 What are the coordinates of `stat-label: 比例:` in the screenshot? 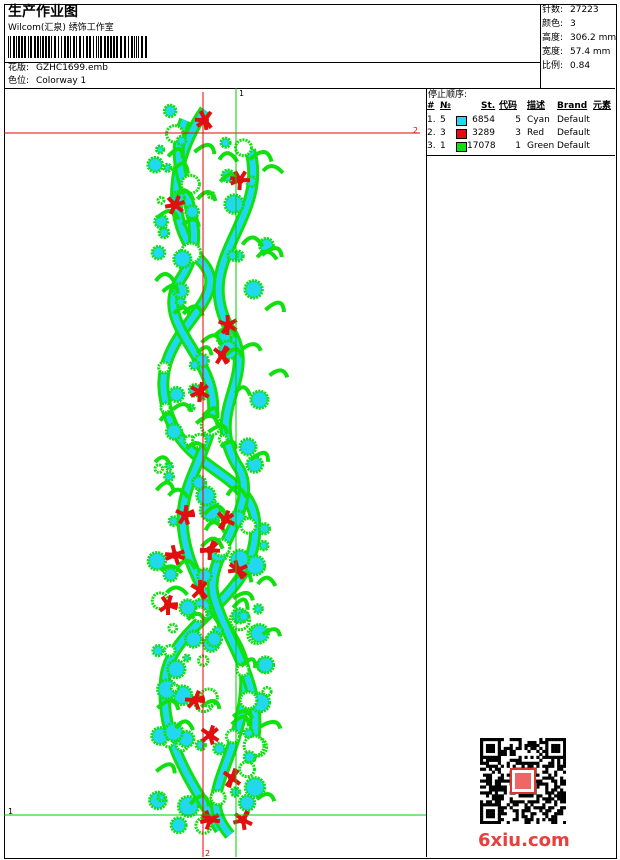 It's located at (553, 66).